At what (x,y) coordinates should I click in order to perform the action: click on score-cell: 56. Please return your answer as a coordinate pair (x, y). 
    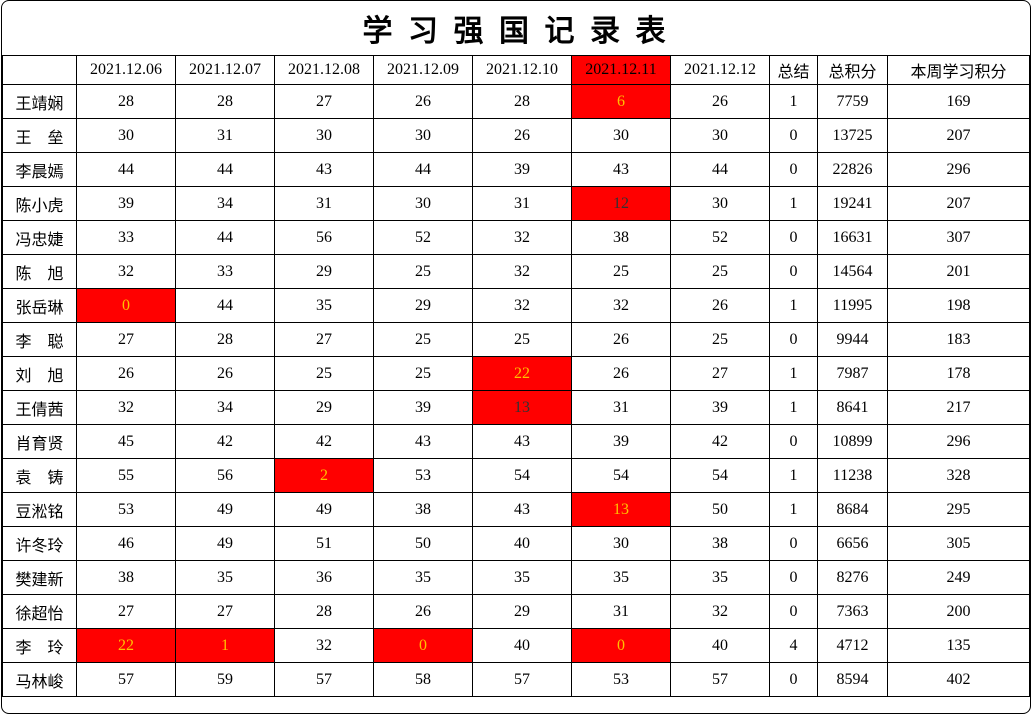
    Looking at the image, I should click on (225, 475).